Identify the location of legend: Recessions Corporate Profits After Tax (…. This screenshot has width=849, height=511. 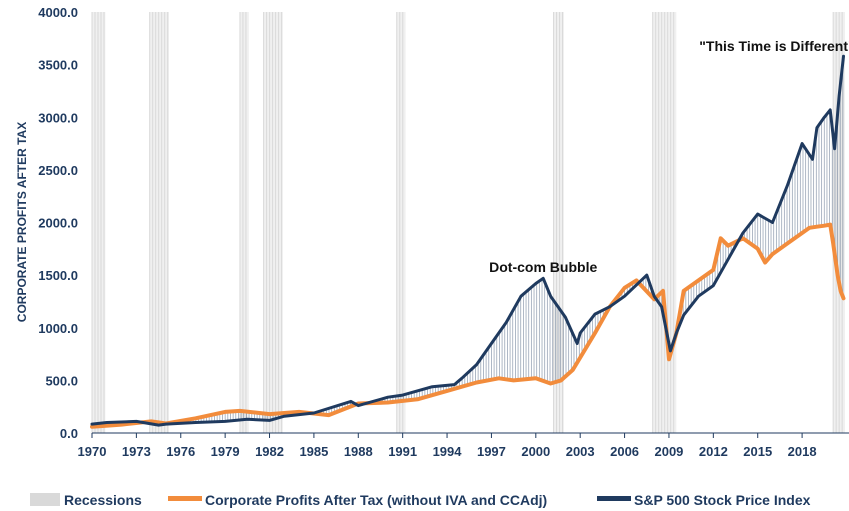
(420, 500).